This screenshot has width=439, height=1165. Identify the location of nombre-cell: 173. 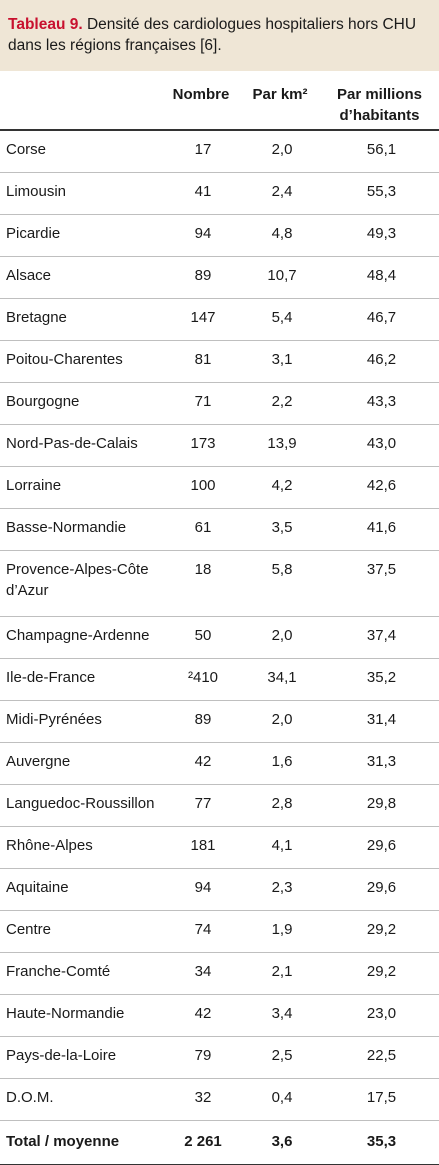
(201, 445).